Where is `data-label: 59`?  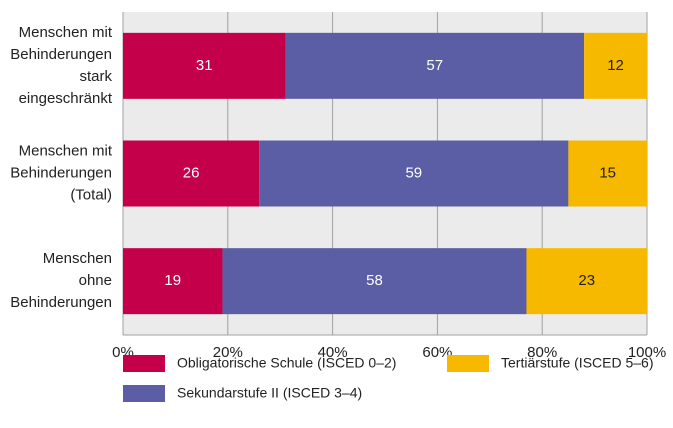 data-label: 59 is located at coordinates (413, 172).